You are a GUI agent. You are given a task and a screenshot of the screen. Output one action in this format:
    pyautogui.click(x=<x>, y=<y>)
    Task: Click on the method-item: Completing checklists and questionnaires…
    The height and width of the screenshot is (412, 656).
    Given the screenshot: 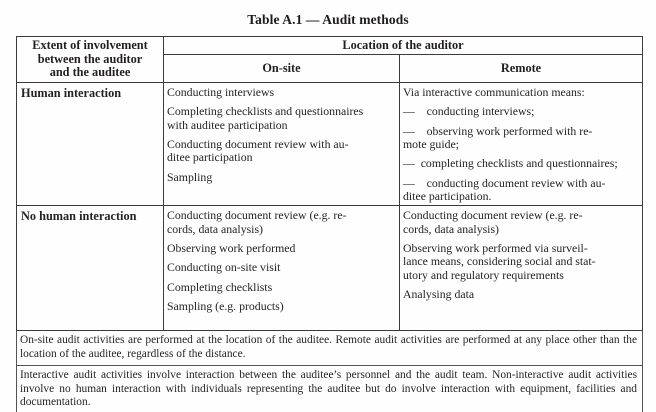 What is the action you would take?
    pyautogui.click(x=265, y=118)
    